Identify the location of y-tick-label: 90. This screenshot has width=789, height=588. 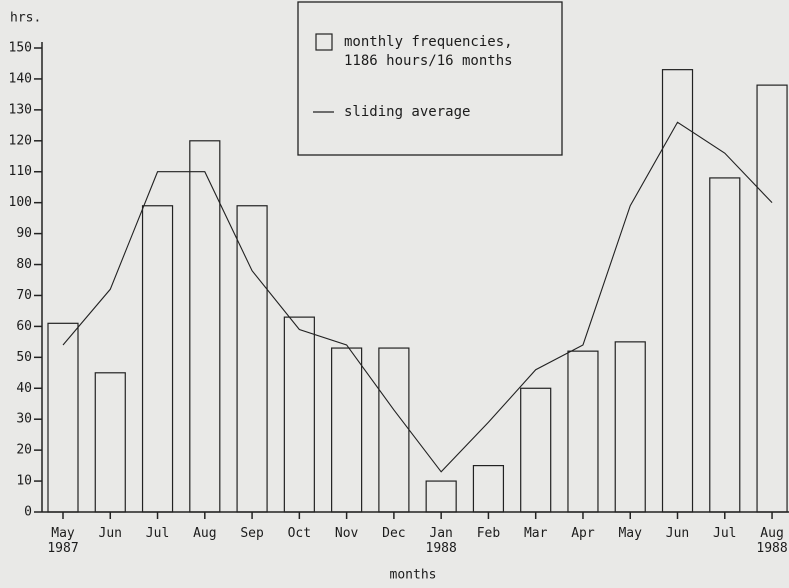
(24, 233).